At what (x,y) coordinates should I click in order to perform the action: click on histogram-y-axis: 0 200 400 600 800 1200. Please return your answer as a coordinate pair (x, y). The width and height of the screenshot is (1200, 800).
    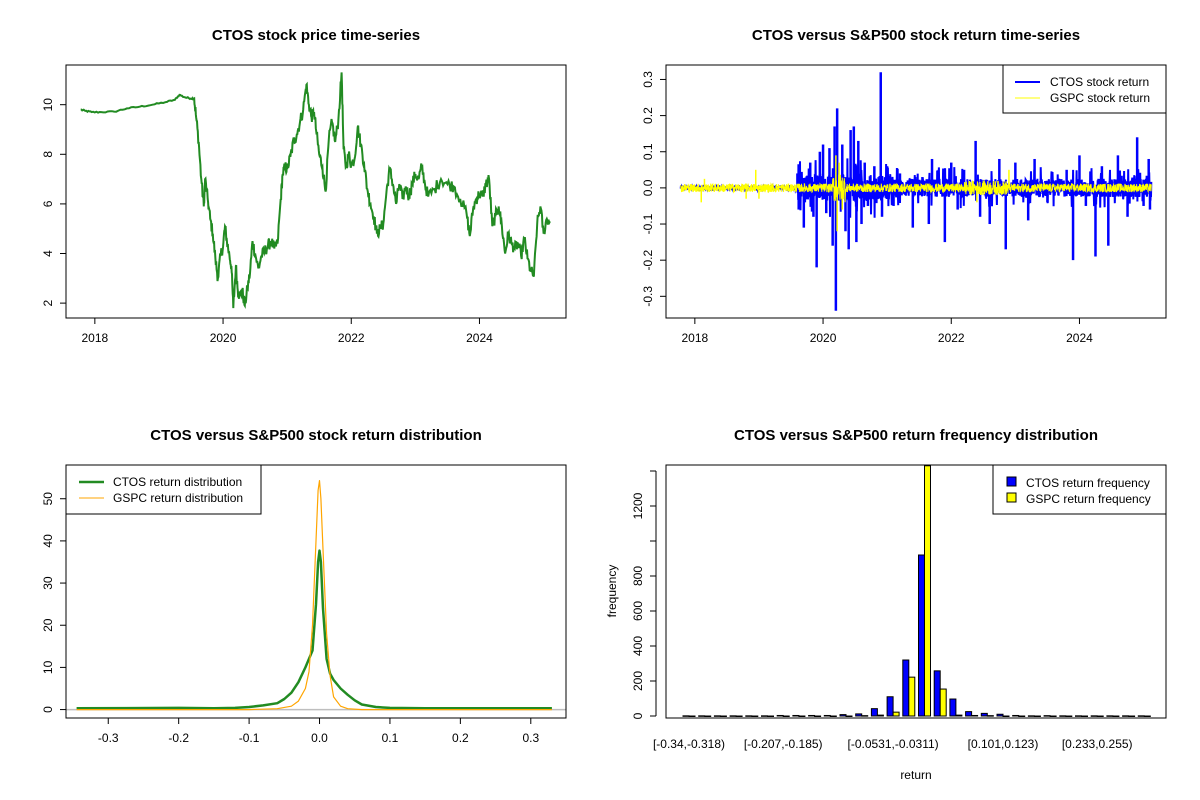
    Looking at the image, I should click on (644, 594).